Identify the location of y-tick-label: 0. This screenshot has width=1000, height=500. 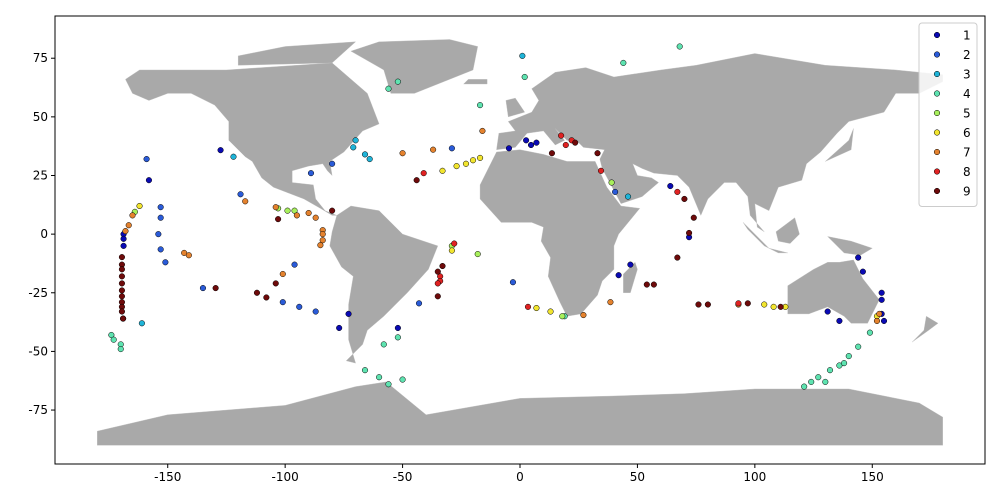
(44, 234).